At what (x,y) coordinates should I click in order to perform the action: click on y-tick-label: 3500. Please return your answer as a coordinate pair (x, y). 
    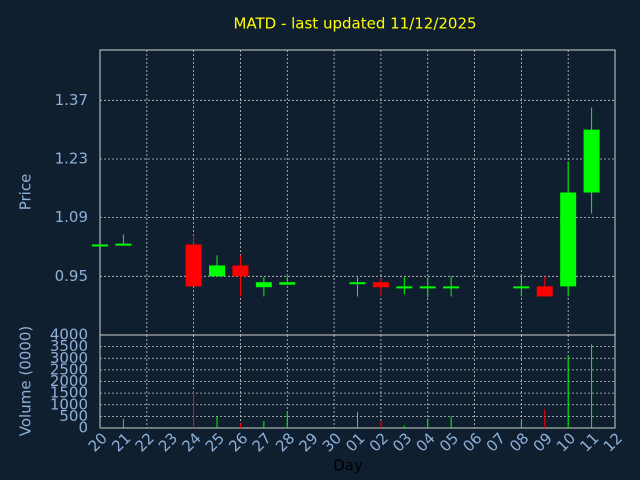
    Looking at the image, I should click on (69, 346).